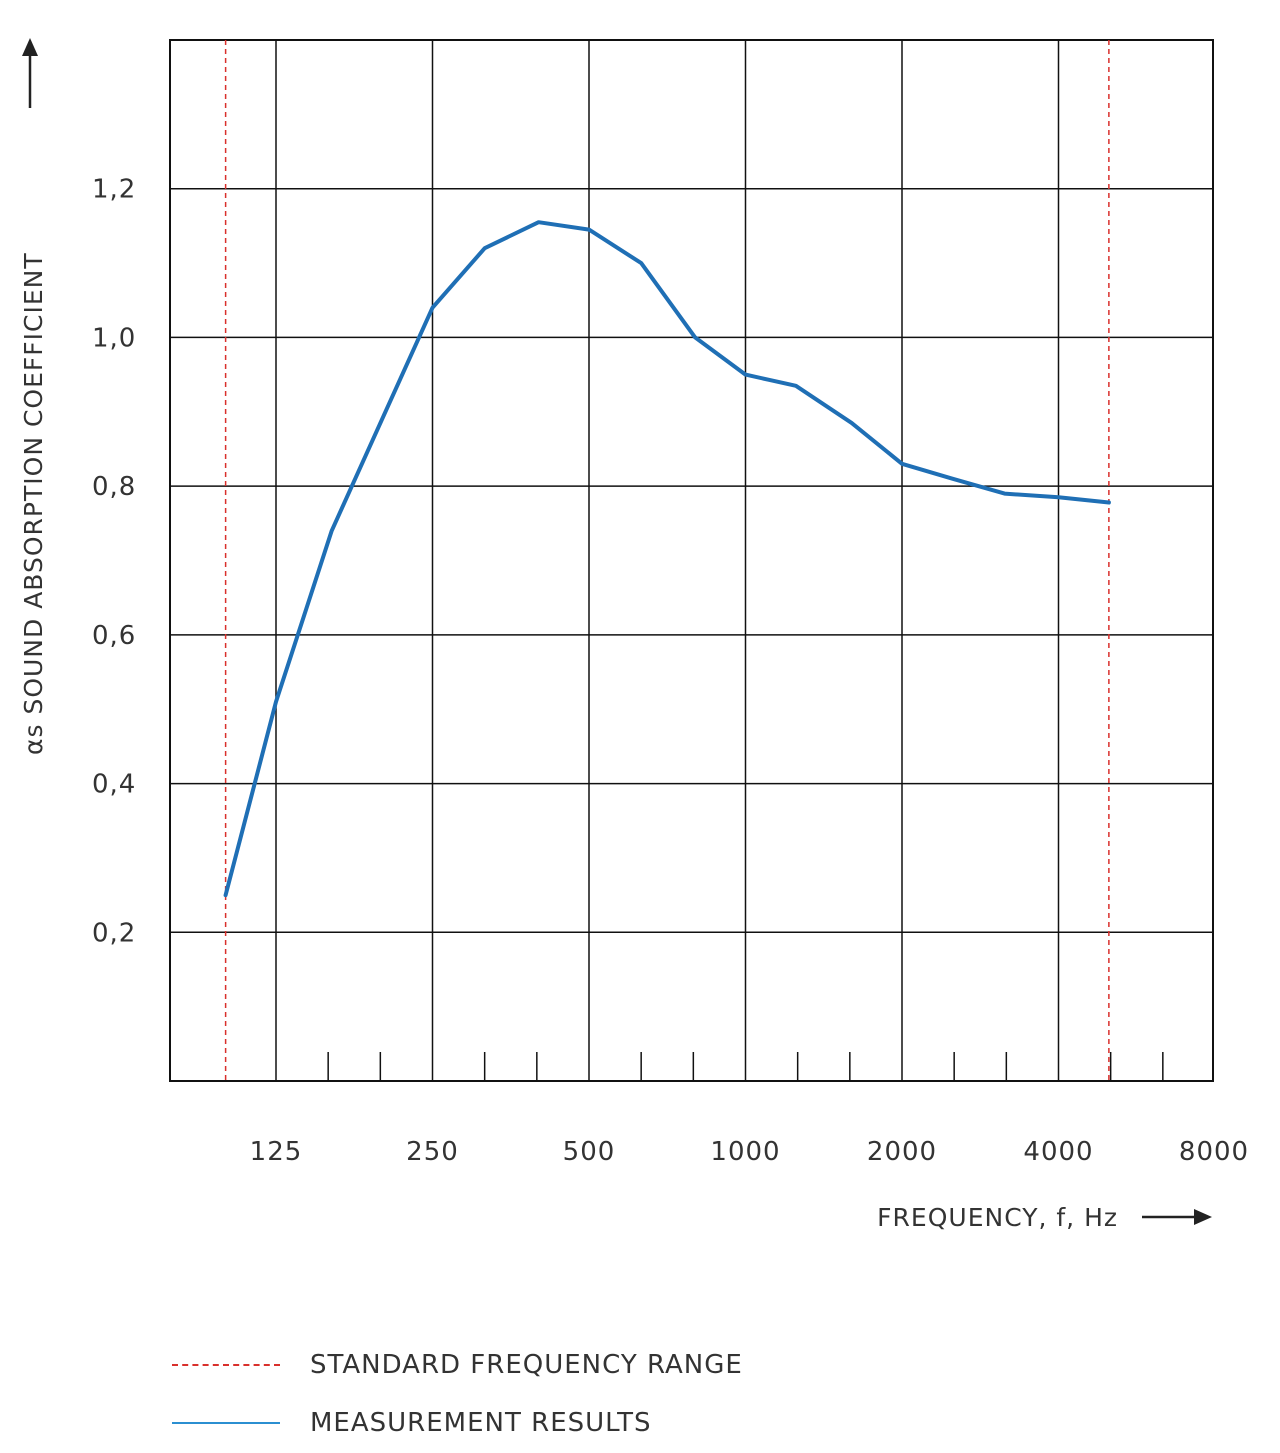 The height and width of the screenshot is (1453, 1280). Describe the element at coordinates (589, 1152) in the screenshot. I see `x-tick-label: 500` at that location.